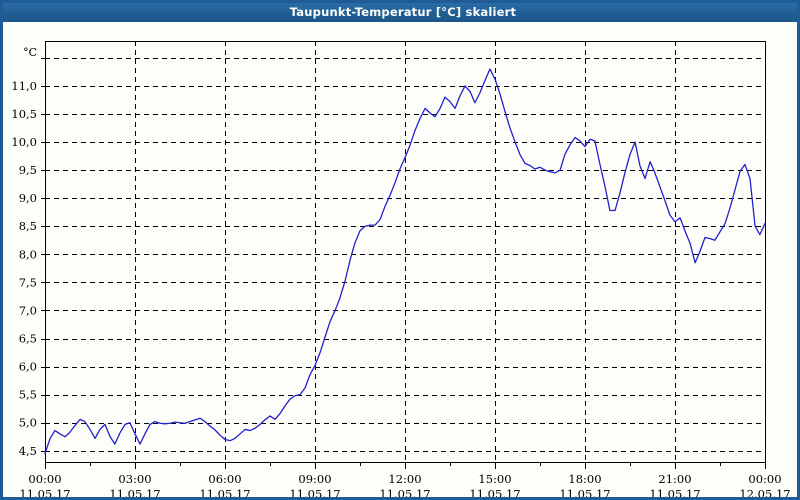 Image resolution: width=800 pixels, height=500 pixels. I want to click on y-axis-tick-label: 5,0, so click(28, 423).